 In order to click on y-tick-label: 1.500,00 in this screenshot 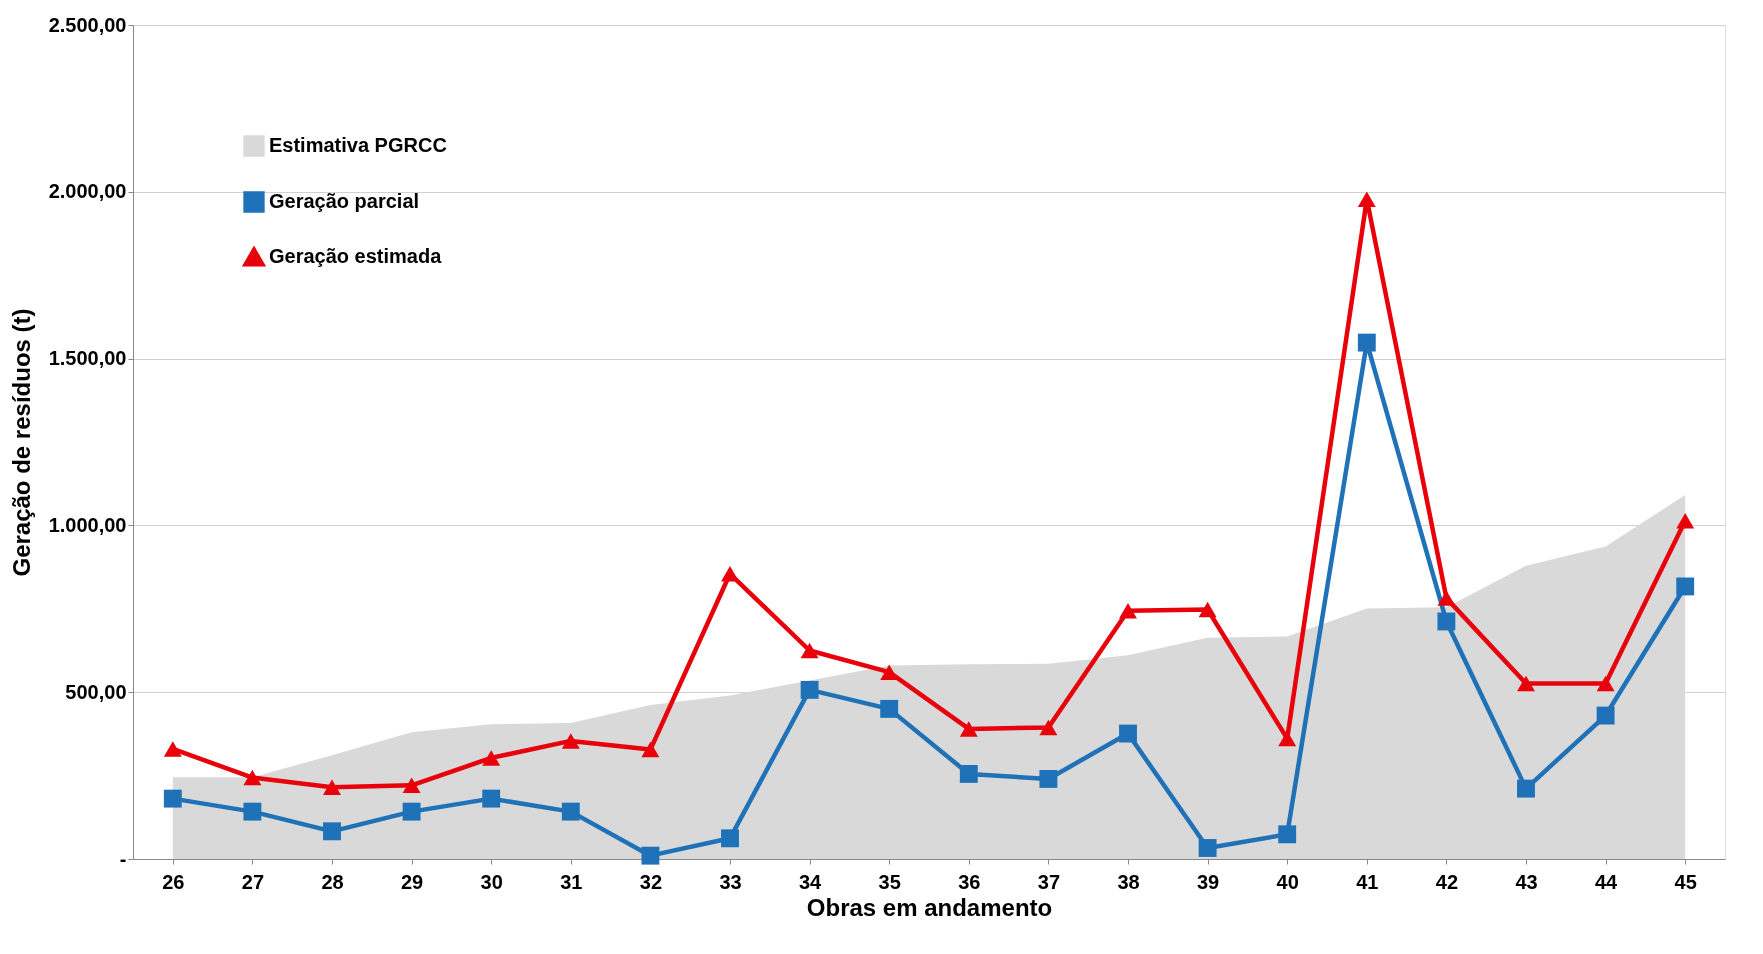, I will do `click(87, 358)`.